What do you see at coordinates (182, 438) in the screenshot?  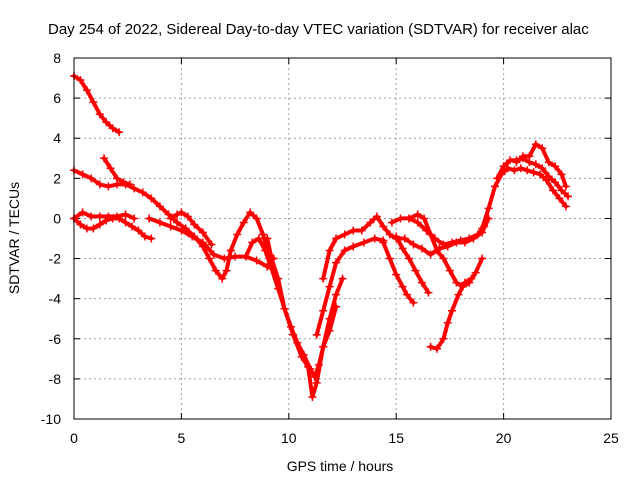 I see `x-tick-label: 5` at bounding box center [182, 438].